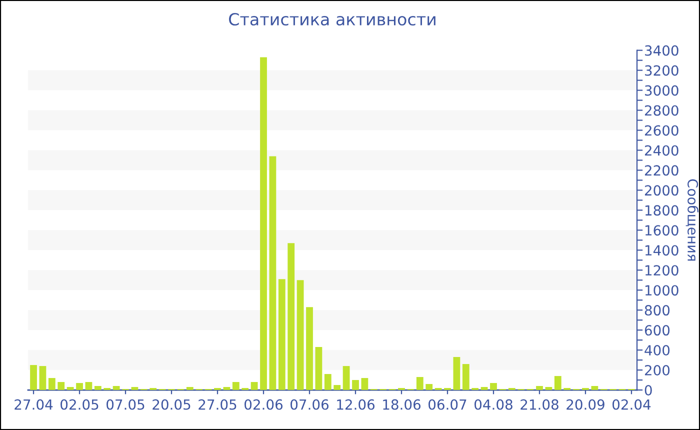 The width and height of the screenshot is (700, 430). What do you see at coordinates (648, 390) in the screenshot?
I see `y-tick-label: 0` at bounding box center [648, 390].